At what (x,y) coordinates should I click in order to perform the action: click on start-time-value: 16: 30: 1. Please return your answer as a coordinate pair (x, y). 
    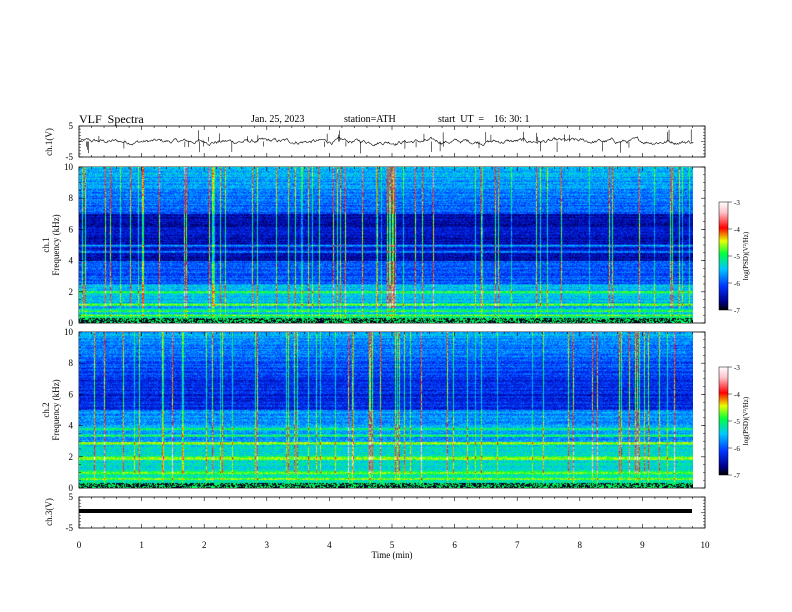
    Looking at the image, I should click on (512, 119).